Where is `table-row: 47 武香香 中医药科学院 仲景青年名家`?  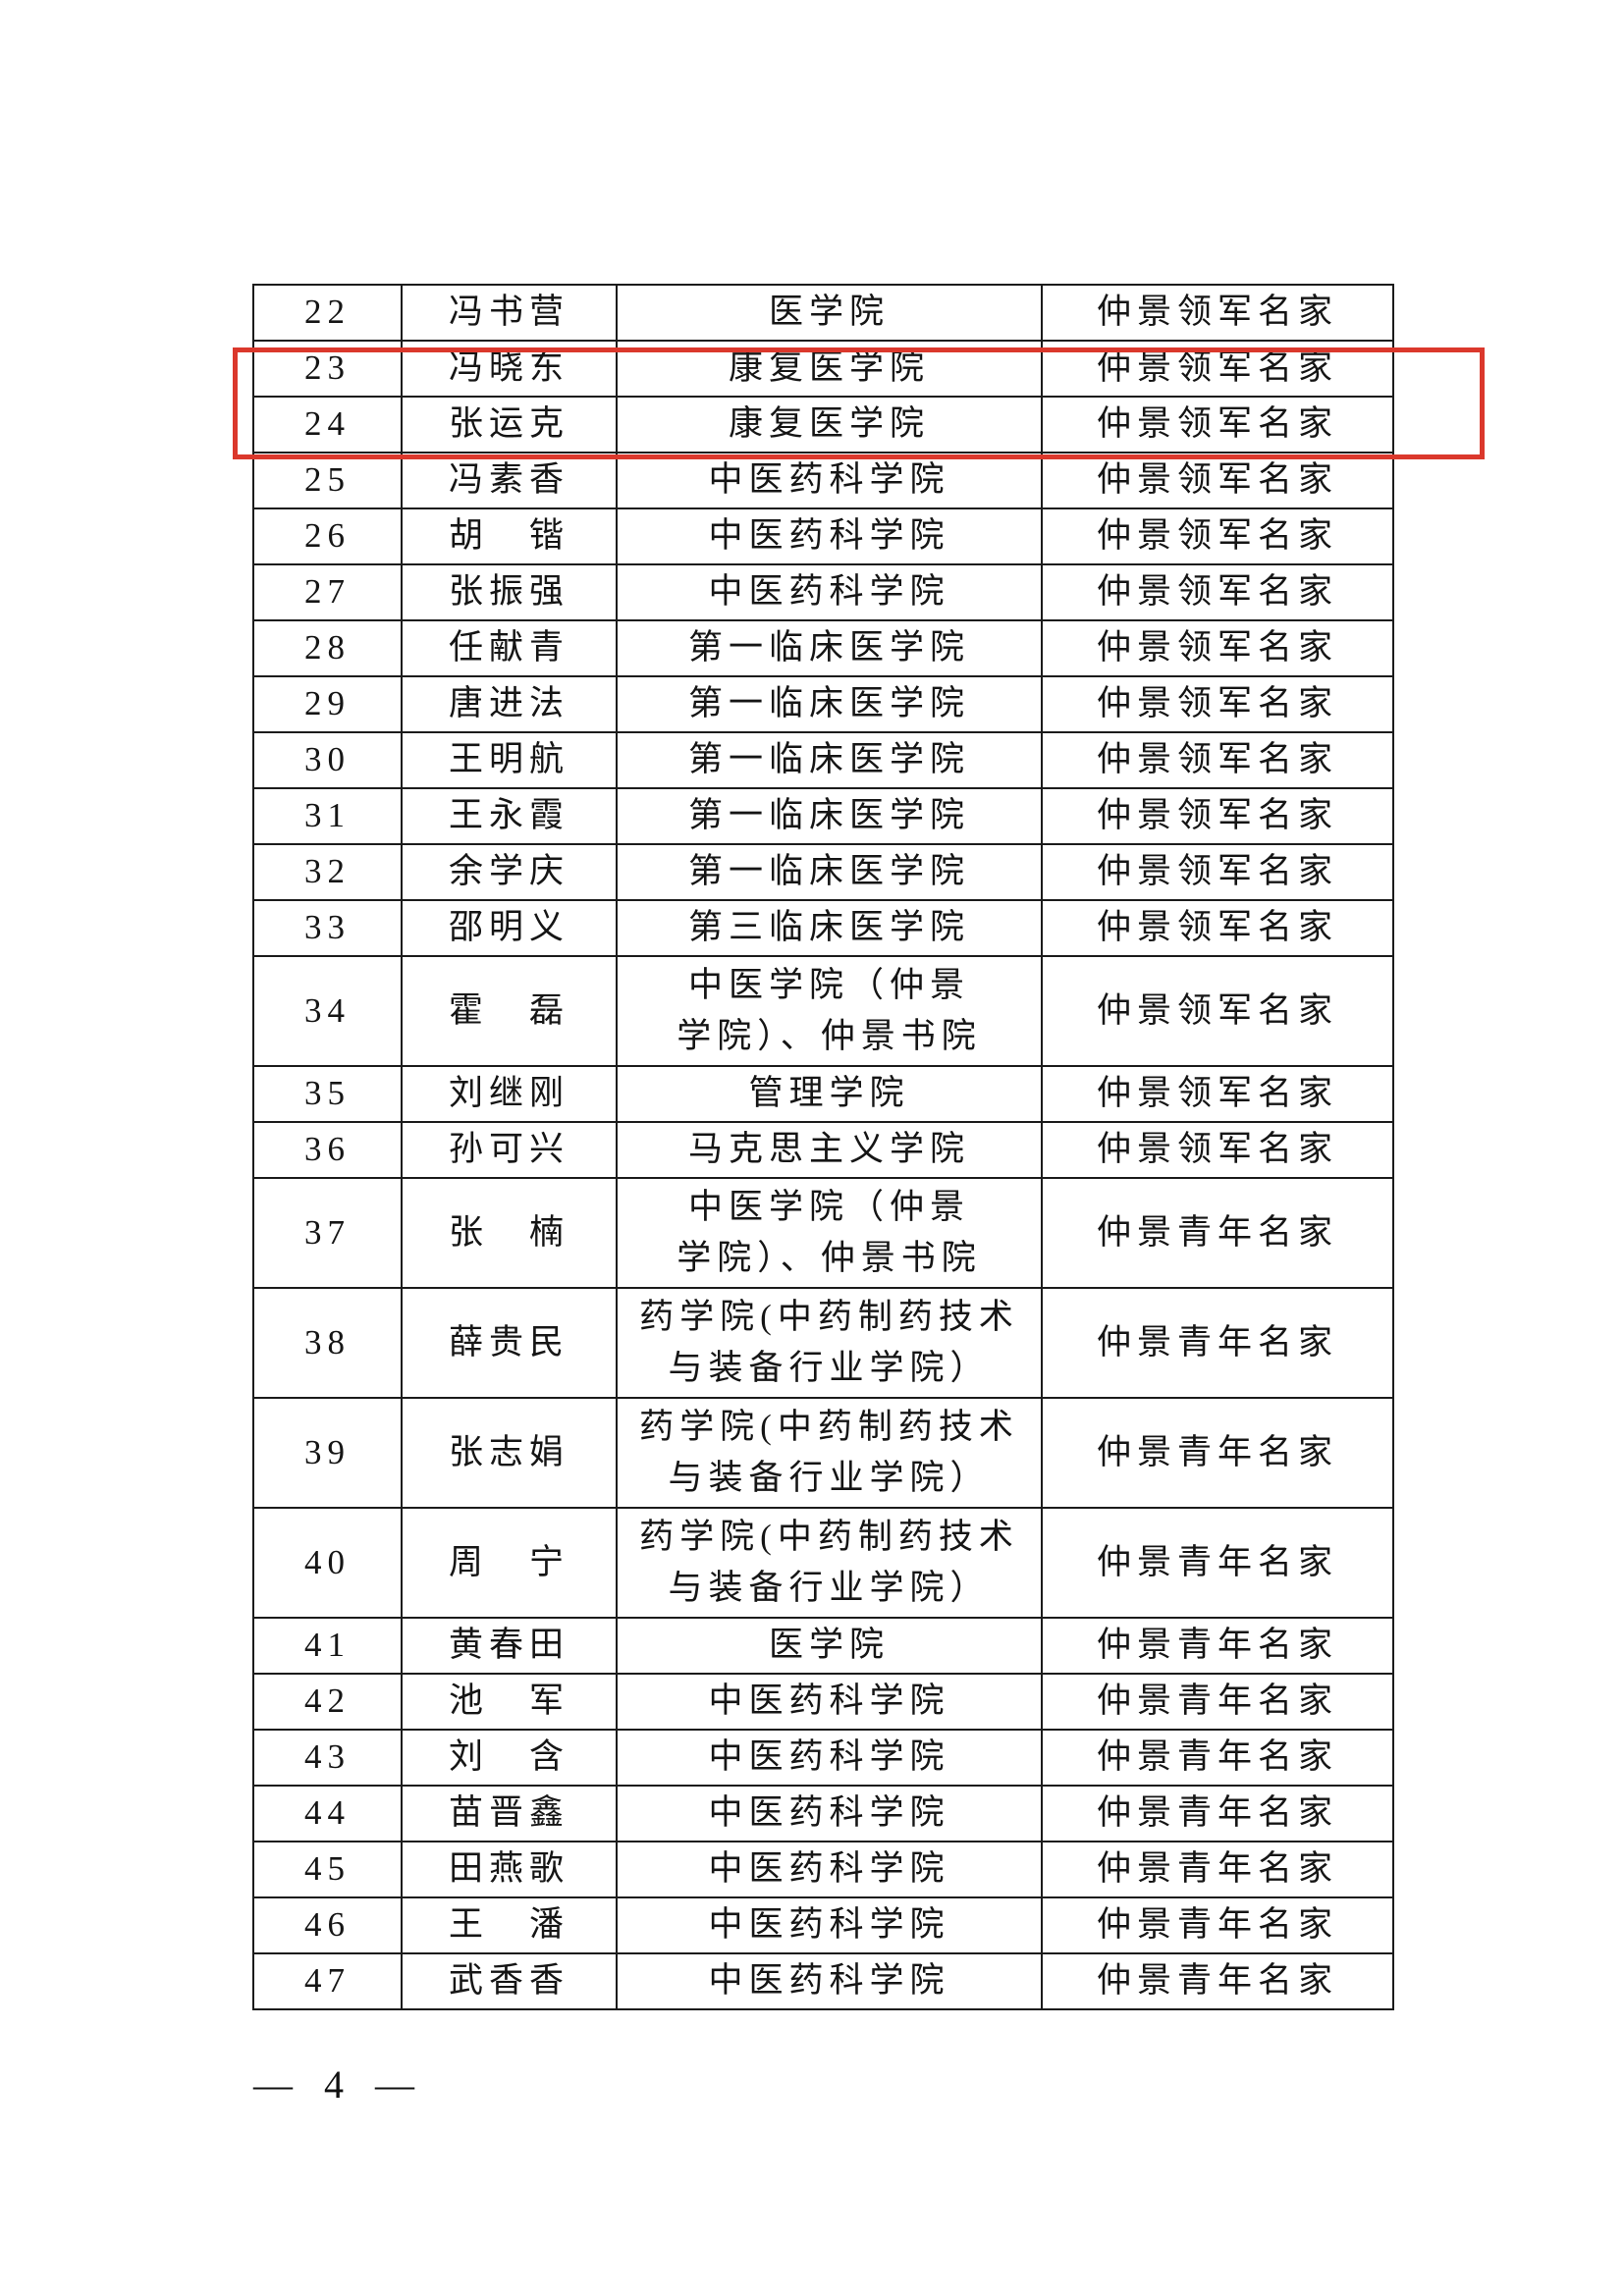
table-row: 47 武香香 中医药科学院 仲景青年名家 is located at coordinates (823, 1981).